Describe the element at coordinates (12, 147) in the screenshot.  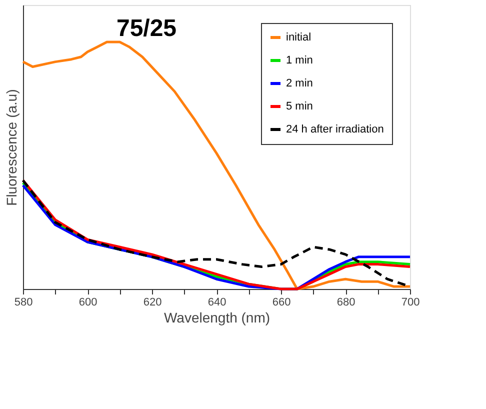
I see `y-axis-title: Fluorescence (a.u)` at that location.